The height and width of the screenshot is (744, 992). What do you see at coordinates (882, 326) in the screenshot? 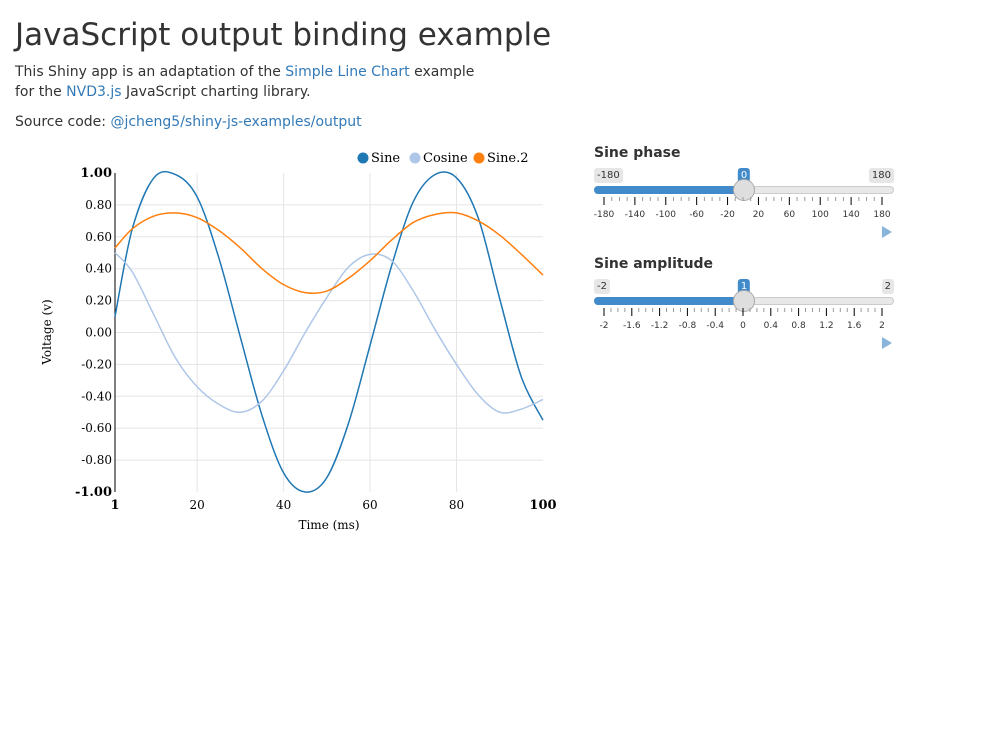
I see `tick-label: 2` at bounding box center [882, 326].